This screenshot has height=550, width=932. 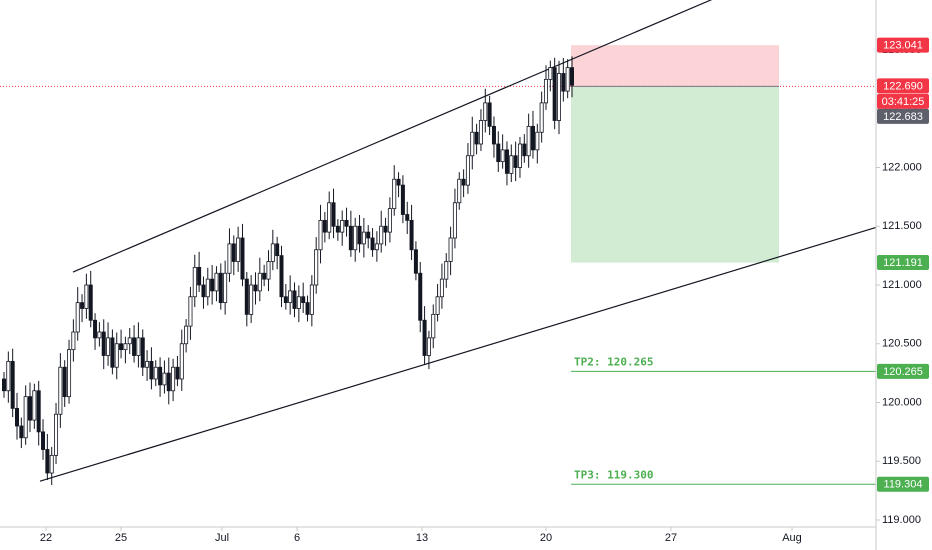 What do you see at coordinates (903, 263) in the screenshot?
I see `target-price-tag-bg` at bounding box center [903, 263].